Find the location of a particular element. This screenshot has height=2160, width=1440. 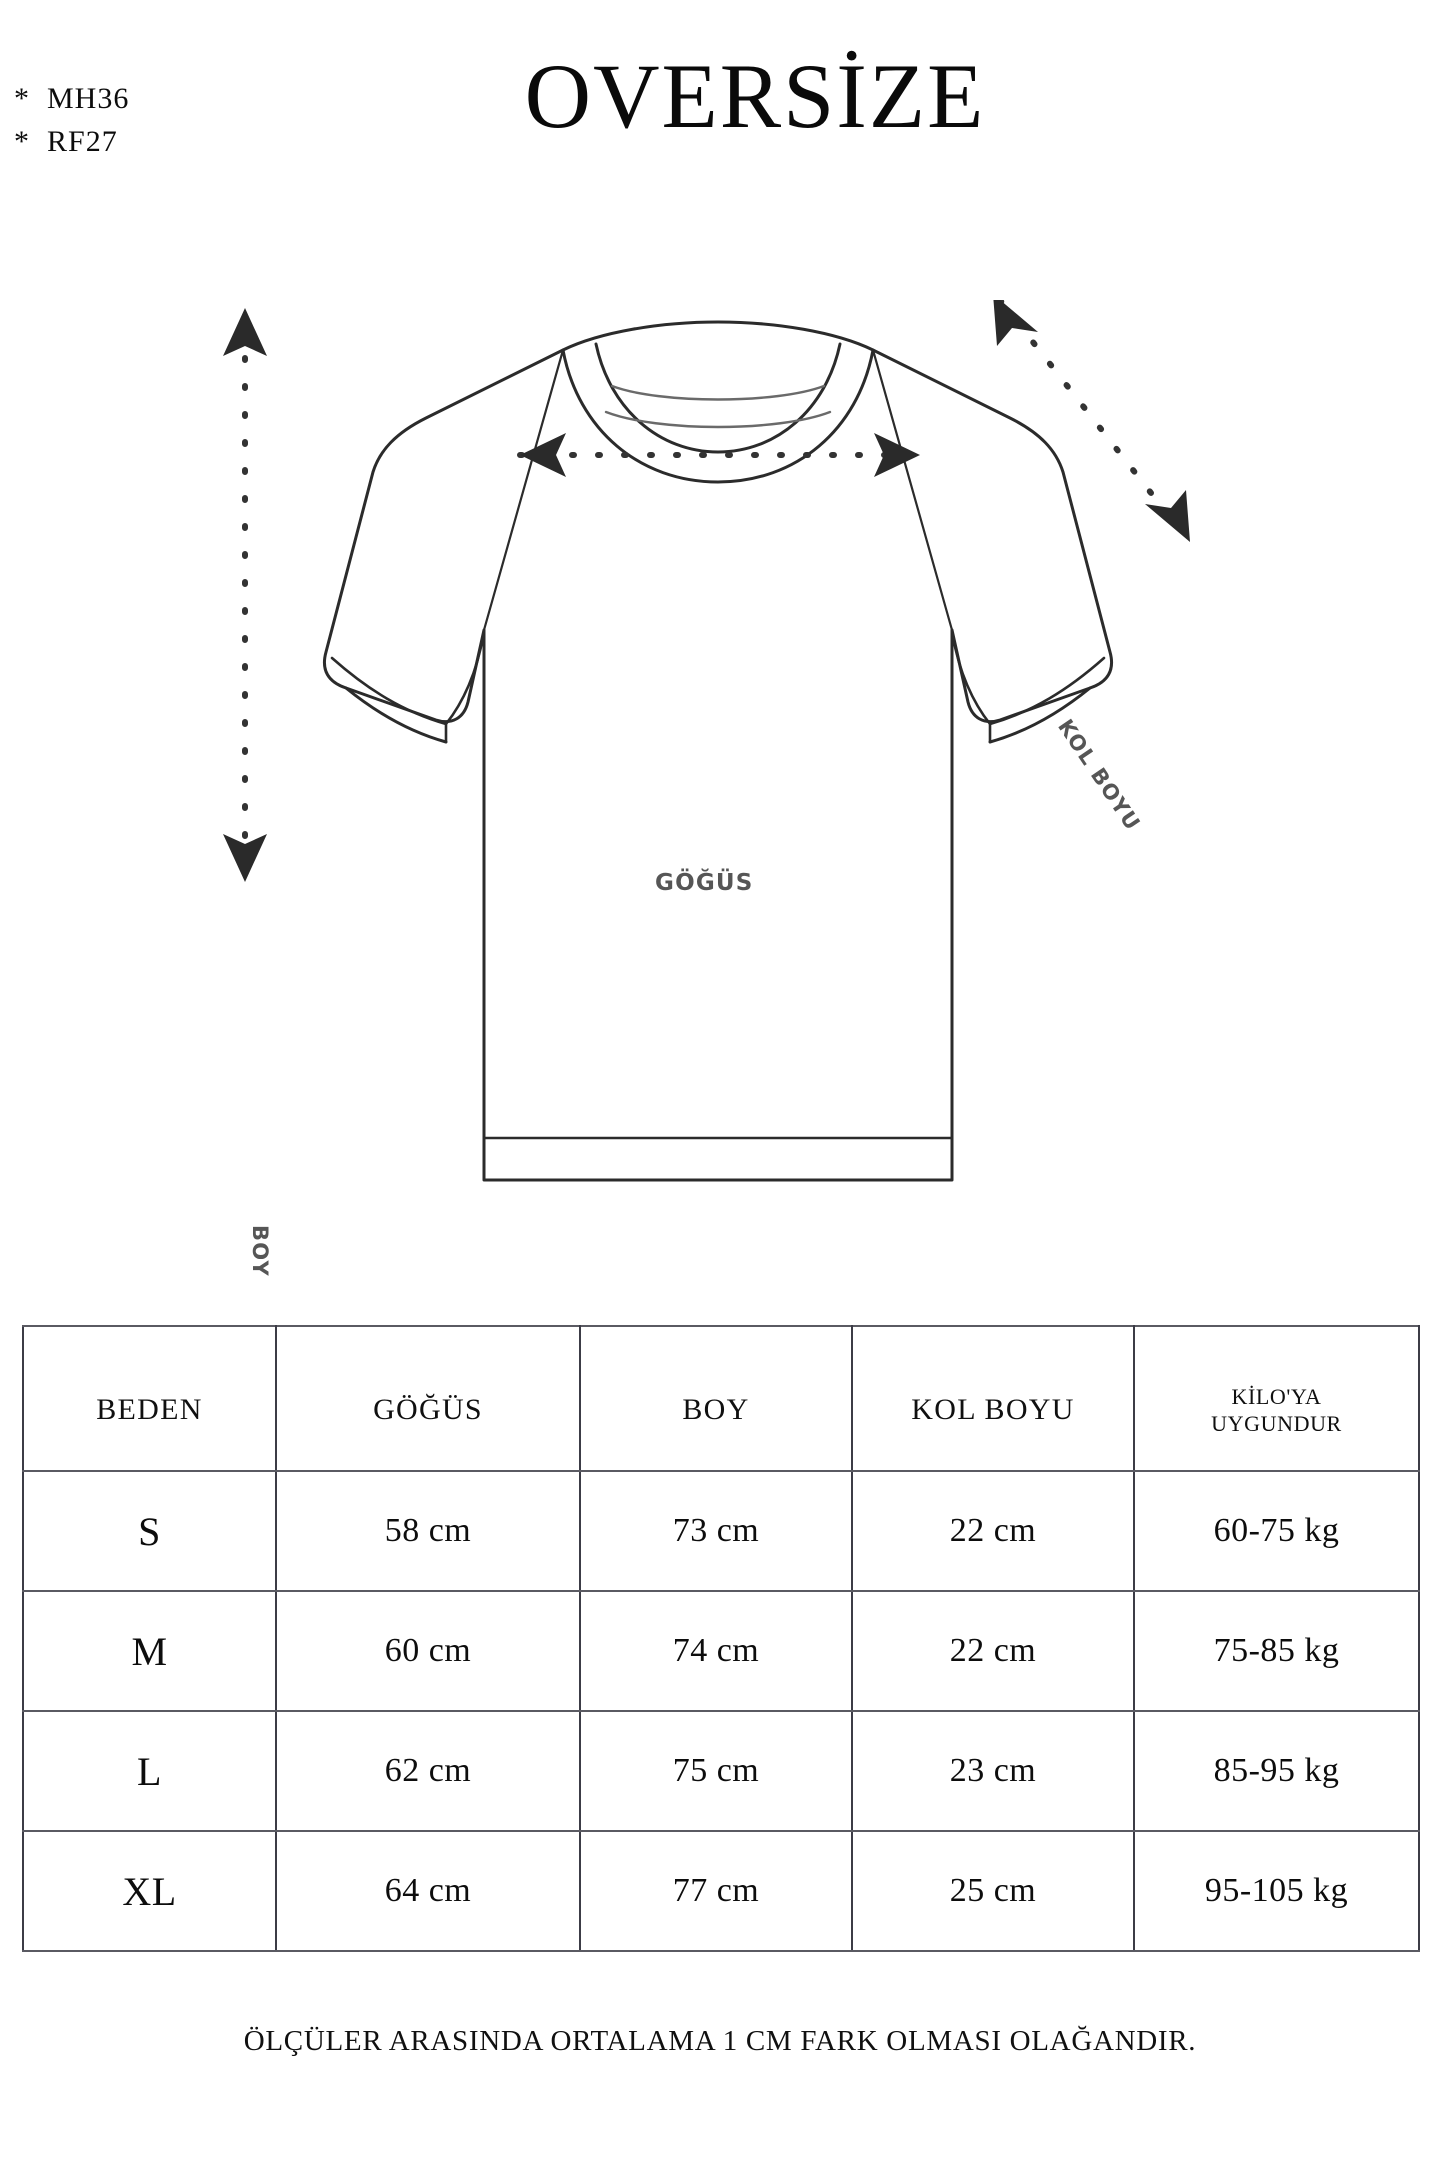

cell-size: L is located at coordinates (149, 1771).